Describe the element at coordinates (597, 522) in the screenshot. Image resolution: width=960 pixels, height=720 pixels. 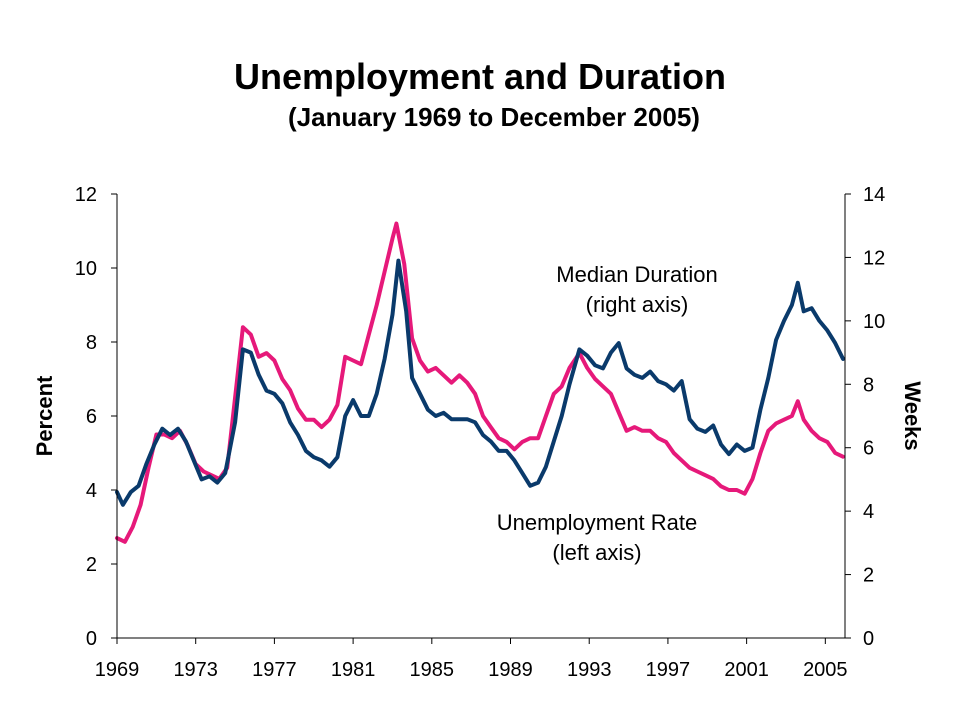
I see `unemployment-rate-annotation: Unemployment Rate` at that location.